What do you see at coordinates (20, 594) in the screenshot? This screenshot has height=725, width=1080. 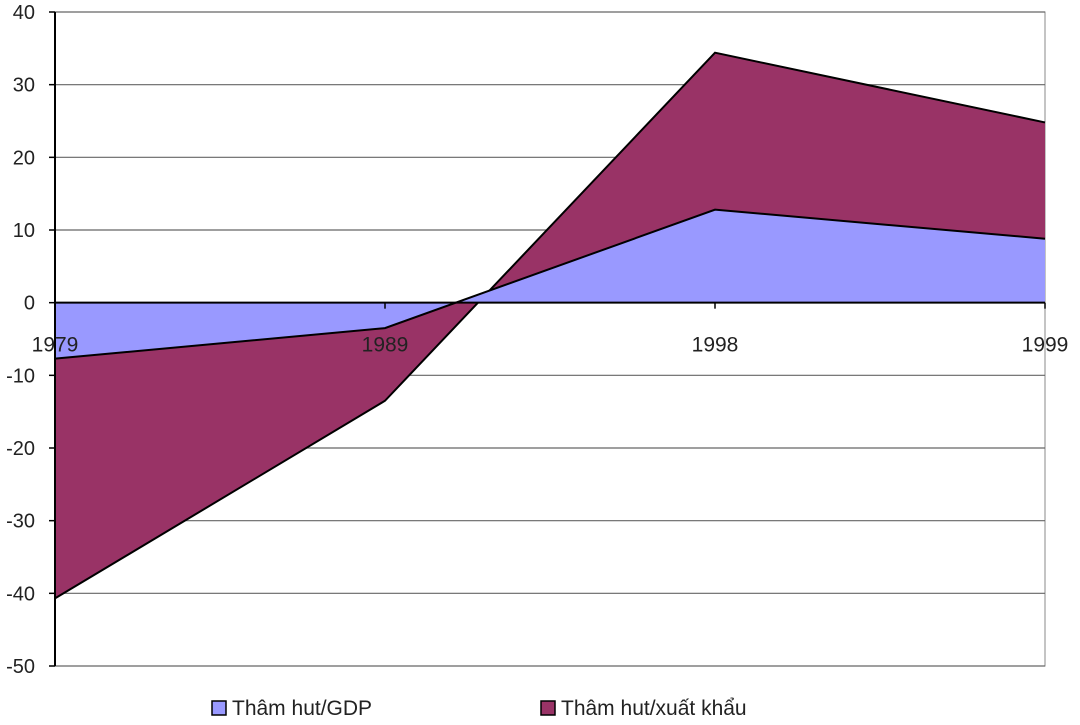 I see `y-tick-label: -40` at bounding box center [20, 594].